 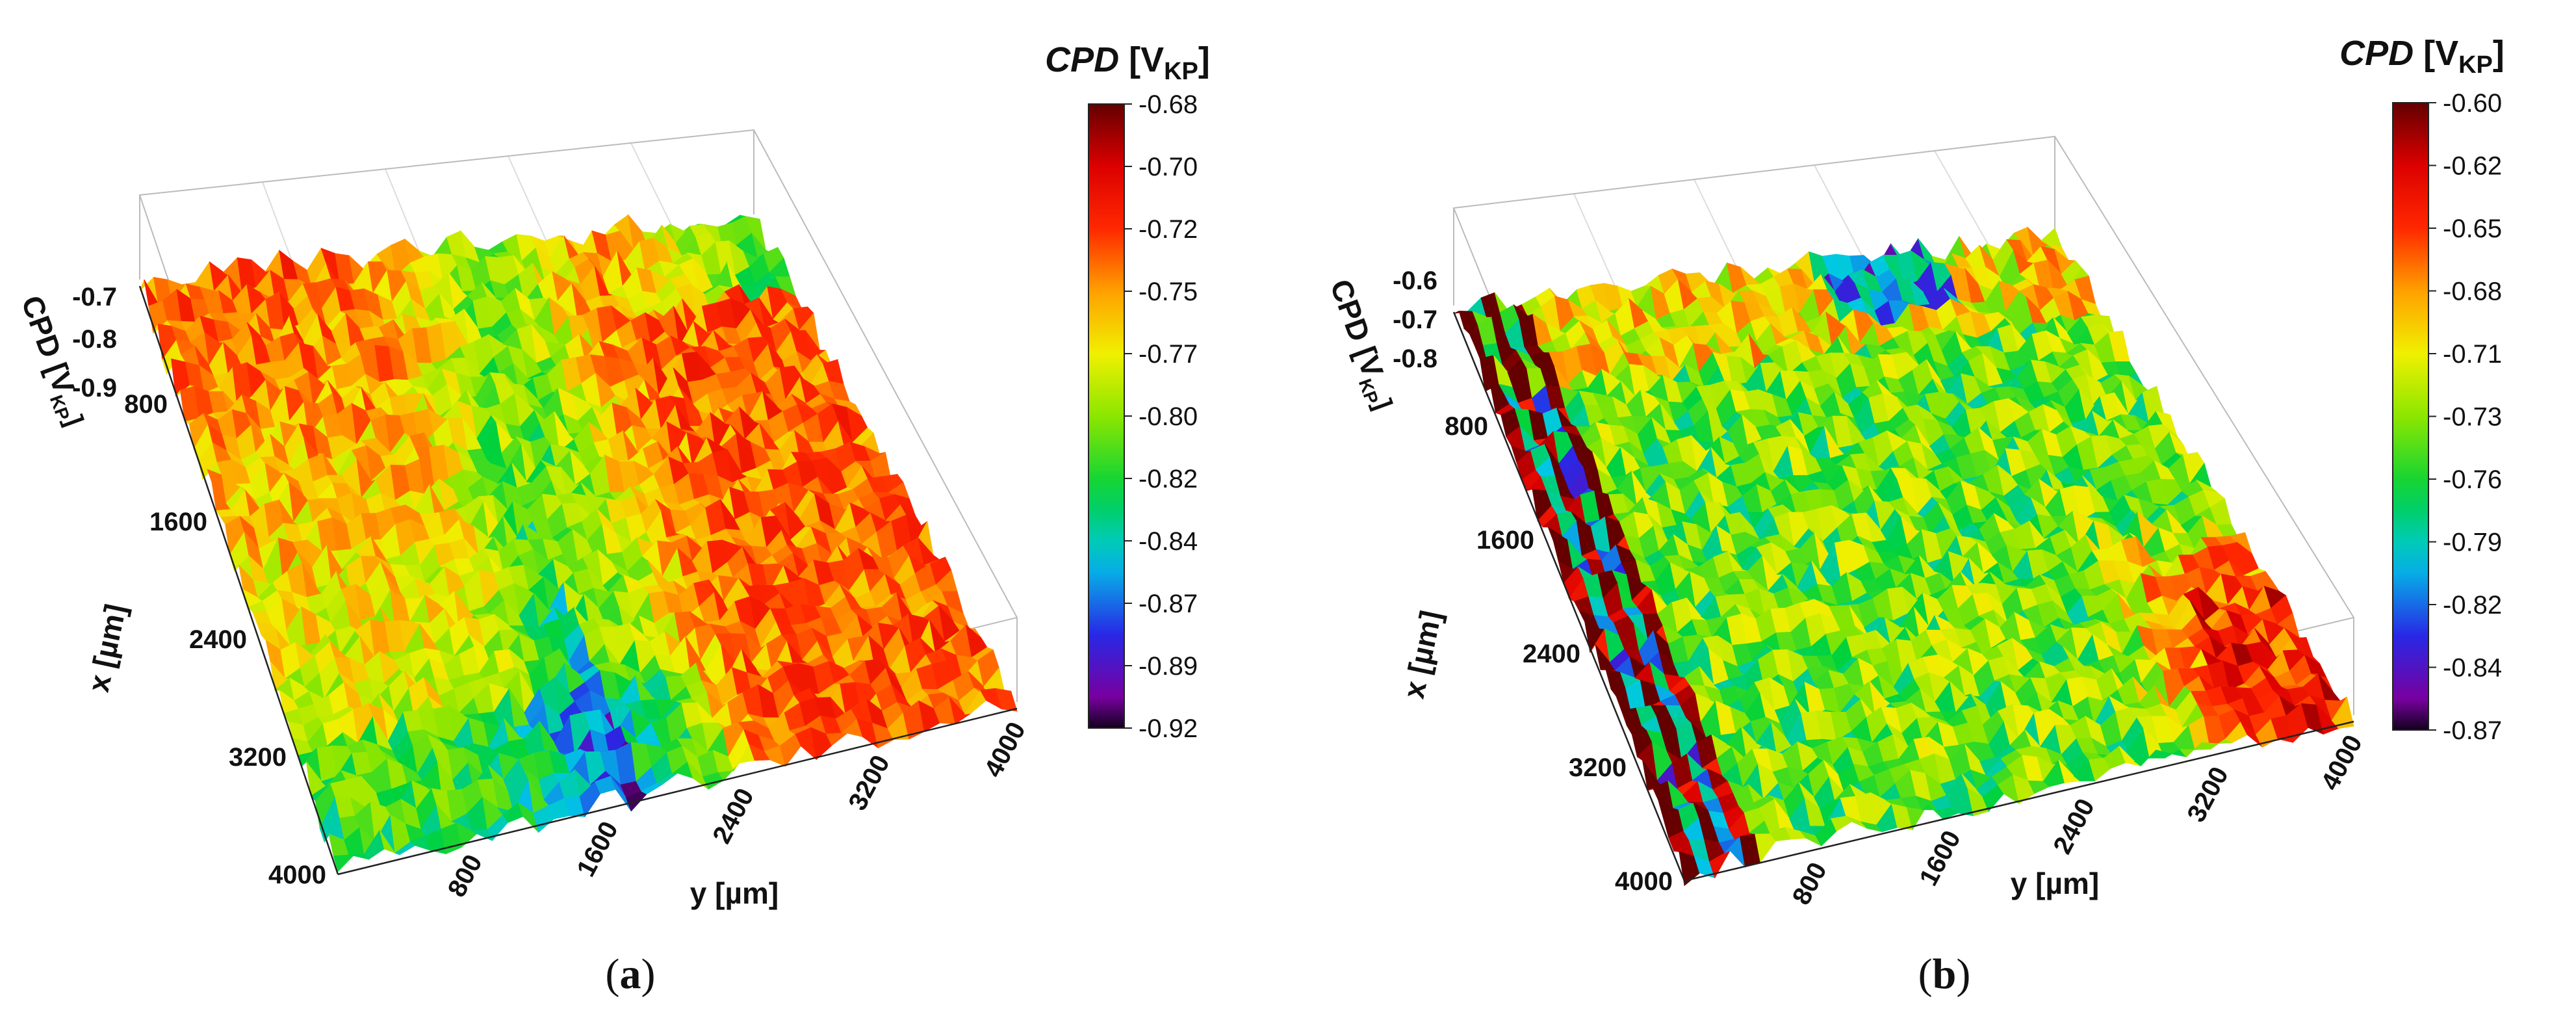 I want to click on colorbar-tick-label: -0.70, so click(x=1168, y=167).